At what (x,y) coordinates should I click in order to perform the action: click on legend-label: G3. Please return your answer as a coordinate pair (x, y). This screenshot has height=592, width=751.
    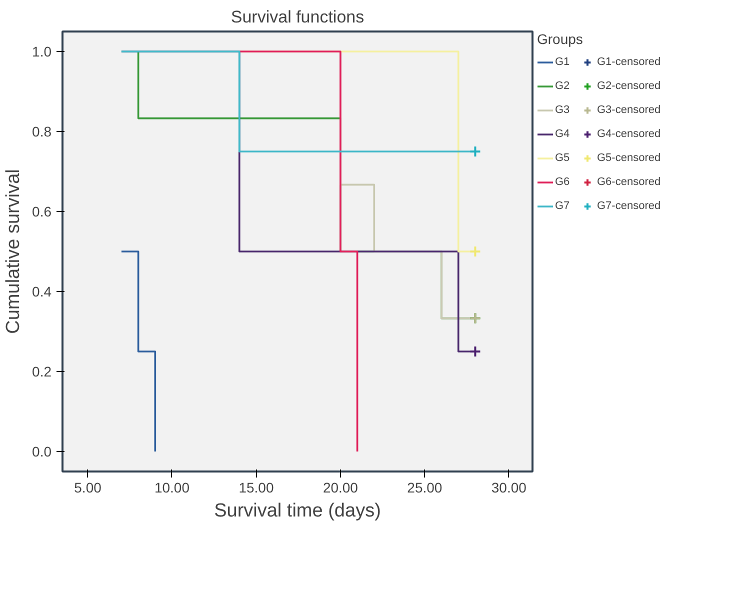
    Looking at the image, I should click on (563, 110).